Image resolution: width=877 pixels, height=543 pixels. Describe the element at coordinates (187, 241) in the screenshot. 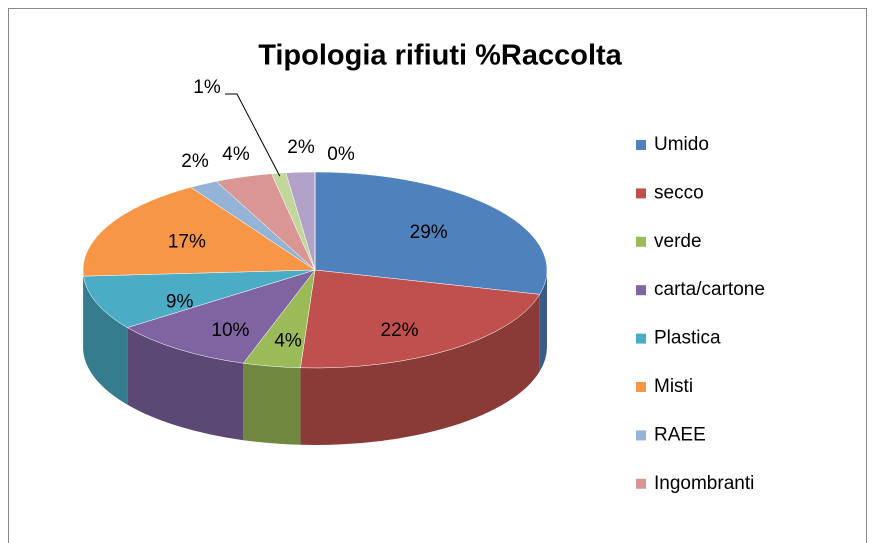

I see `data-label: 17%` at that location.